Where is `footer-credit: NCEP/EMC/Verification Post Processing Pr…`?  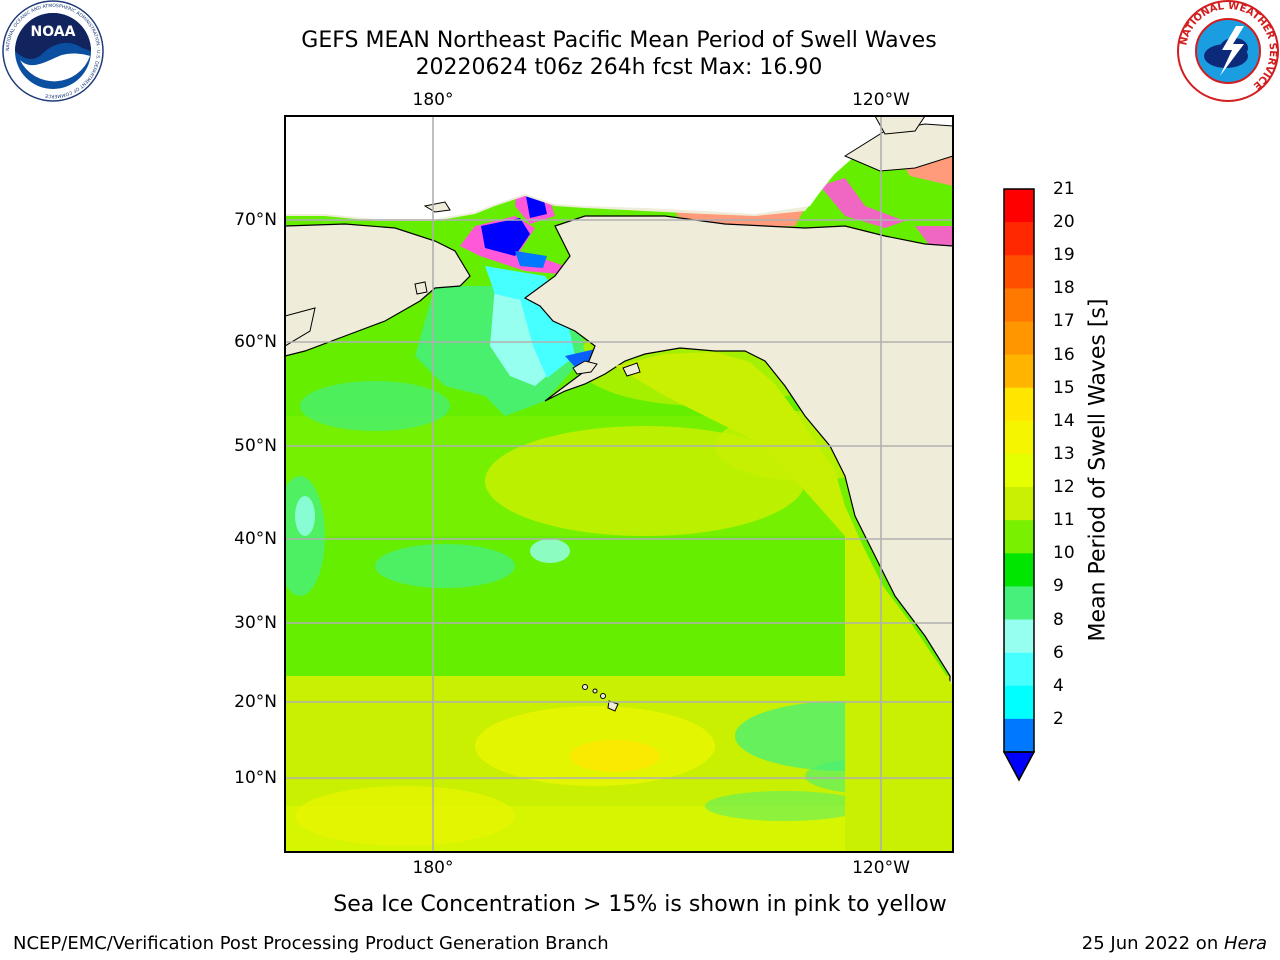
footer-credit: NCEP/EMC/Verification Post Processing Pr… is located at coordinates (311, 943).